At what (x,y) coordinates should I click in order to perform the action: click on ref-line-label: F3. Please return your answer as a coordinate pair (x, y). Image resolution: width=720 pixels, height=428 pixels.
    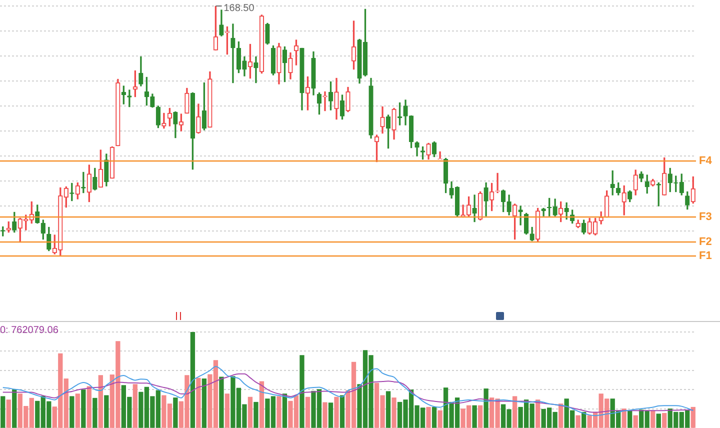
    Looking at the image, I should click on (705, 217).